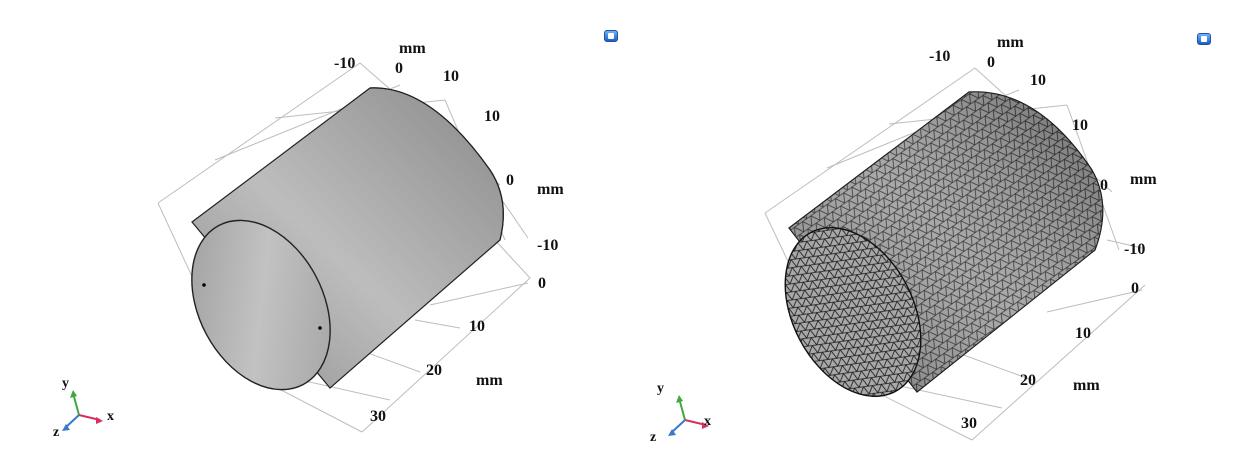 The image size is (1234, 457). Describe the element at coordinates (261, 305) in the screenshot. I see `cylinder-front-cap` at that location.